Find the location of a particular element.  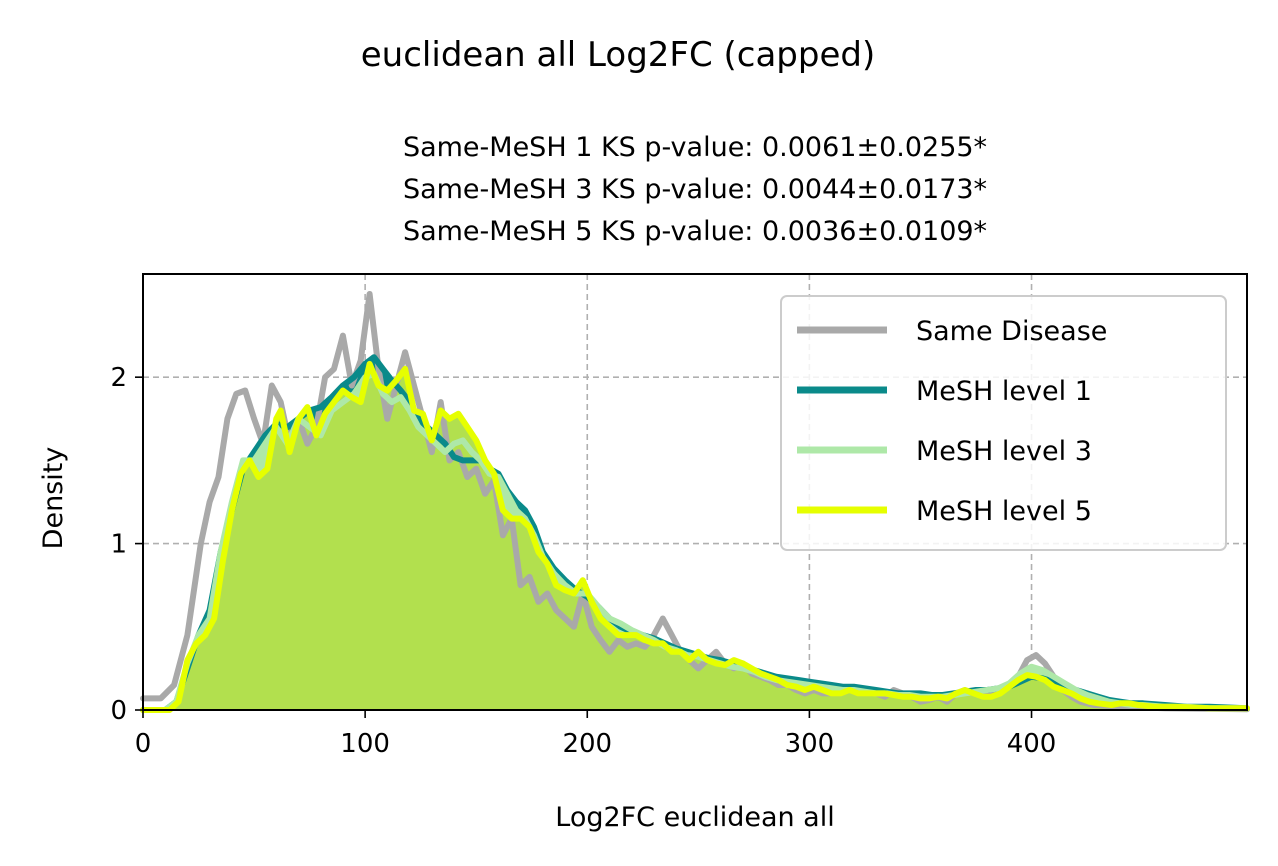

x-tick-label: 200 is located at coordinates (587, 744).